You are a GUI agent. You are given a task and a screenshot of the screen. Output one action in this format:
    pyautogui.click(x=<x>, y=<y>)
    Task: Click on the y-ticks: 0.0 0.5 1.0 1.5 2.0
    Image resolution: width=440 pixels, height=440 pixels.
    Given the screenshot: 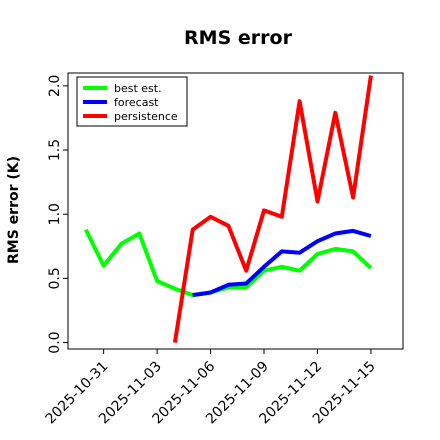 What is the action you would take?
    pyautogui.click(x=57, y=214)
    